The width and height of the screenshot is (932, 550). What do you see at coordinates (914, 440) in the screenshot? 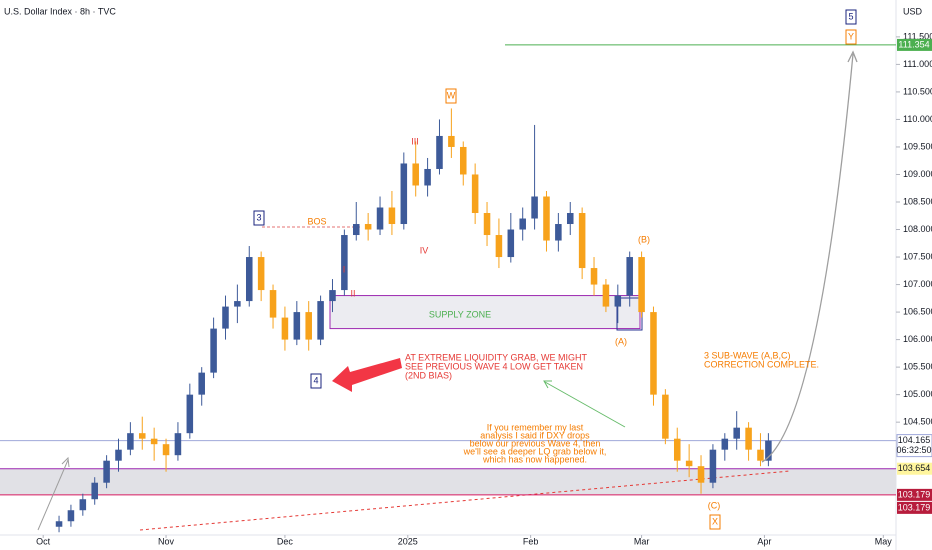
I see `level-label: 104.165` at bounding box center [914, 440].